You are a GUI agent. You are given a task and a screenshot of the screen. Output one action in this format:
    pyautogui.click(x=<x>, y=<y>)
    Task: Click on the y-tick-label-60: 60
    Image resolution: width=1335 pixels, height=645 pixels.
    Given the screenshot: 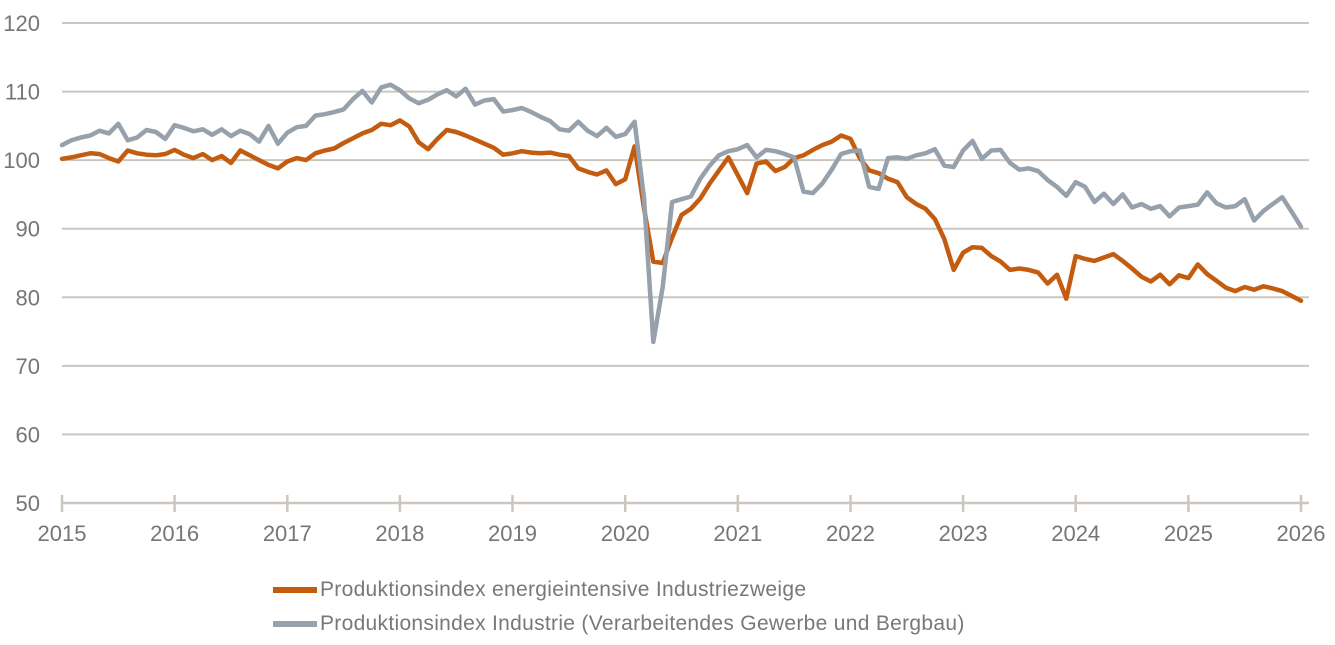 What is the action you would take?
    pyautogui.click(x=28, y=434)
    